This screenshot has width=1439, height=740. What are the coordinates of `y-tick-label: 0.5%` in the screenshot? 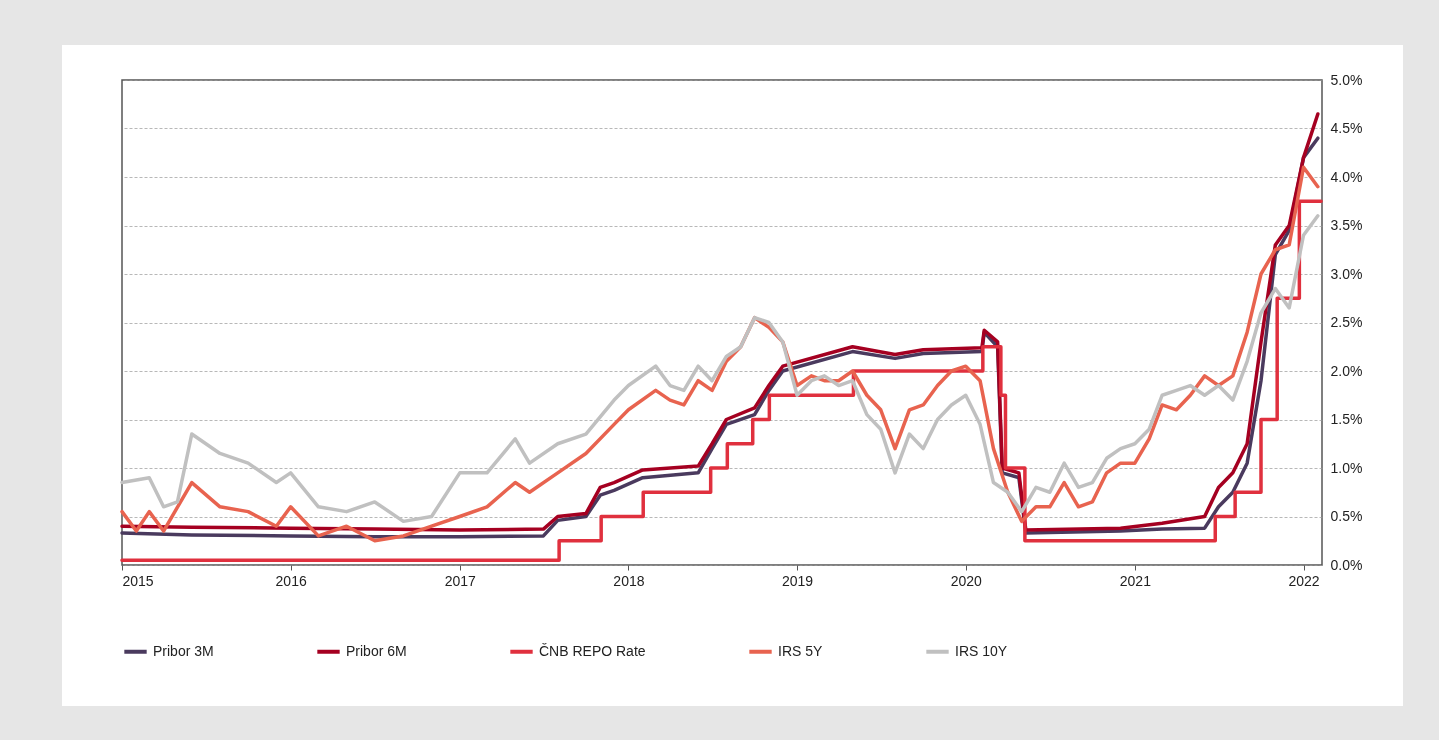 It's located at (1346, 516).